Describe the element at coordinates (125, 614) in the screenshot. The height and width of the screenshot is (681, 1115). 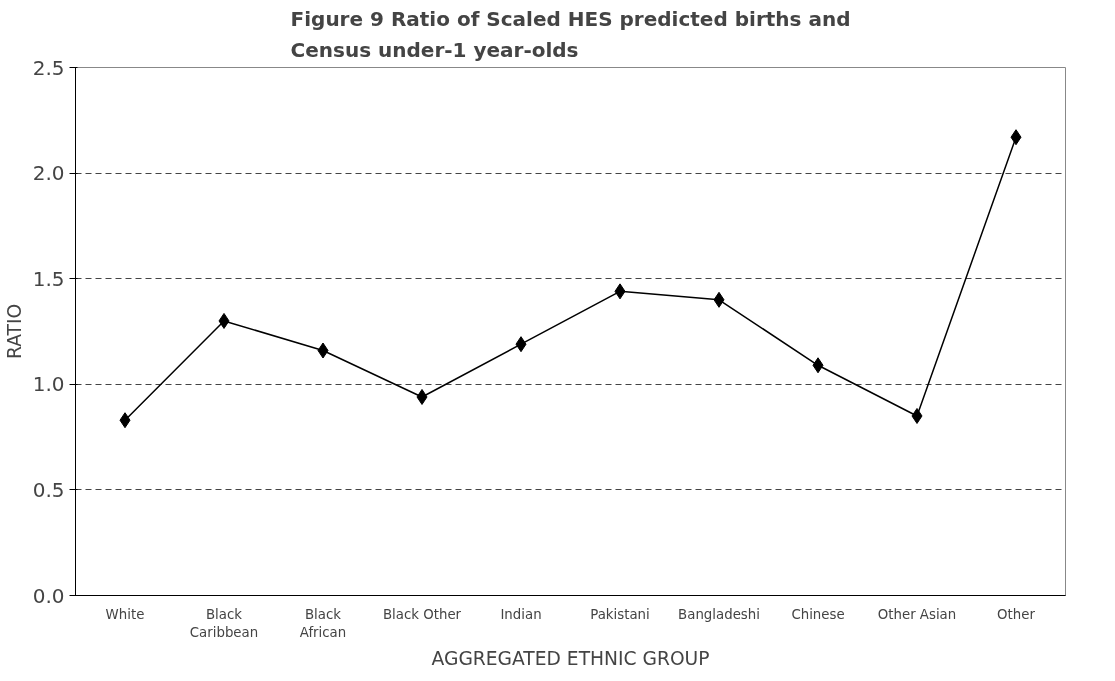
I see `x-tick-label: White` at that location.